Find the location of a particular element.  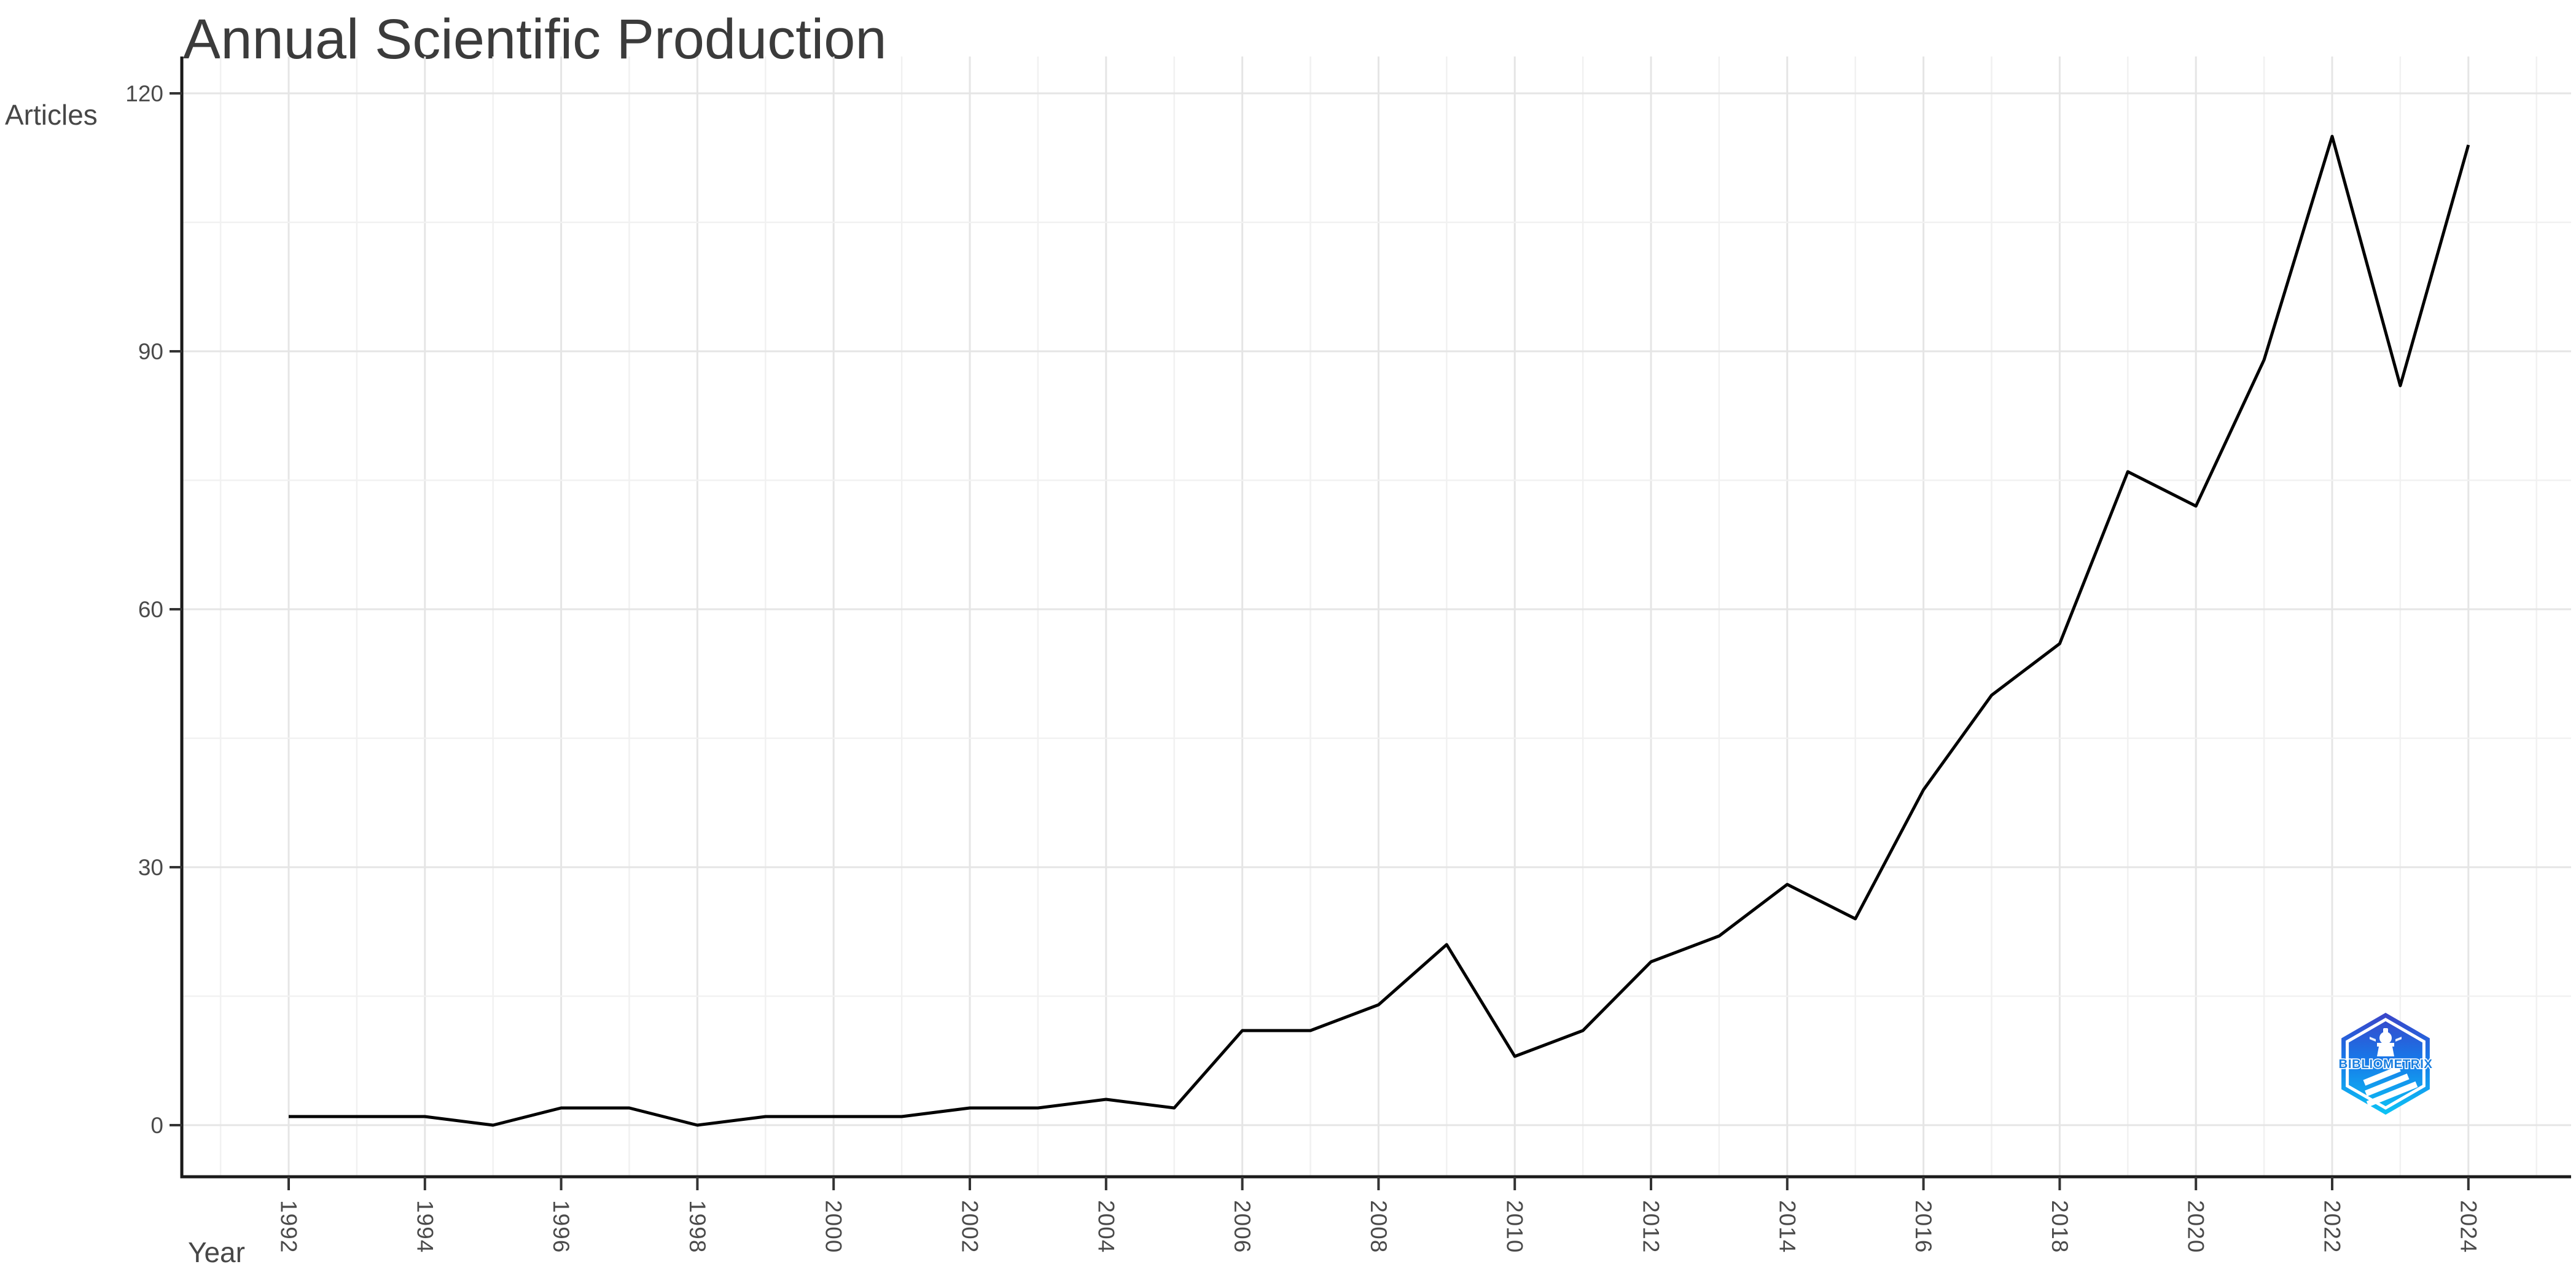

x-tick-label: 2012 is located at coordinates (1651, 1226).